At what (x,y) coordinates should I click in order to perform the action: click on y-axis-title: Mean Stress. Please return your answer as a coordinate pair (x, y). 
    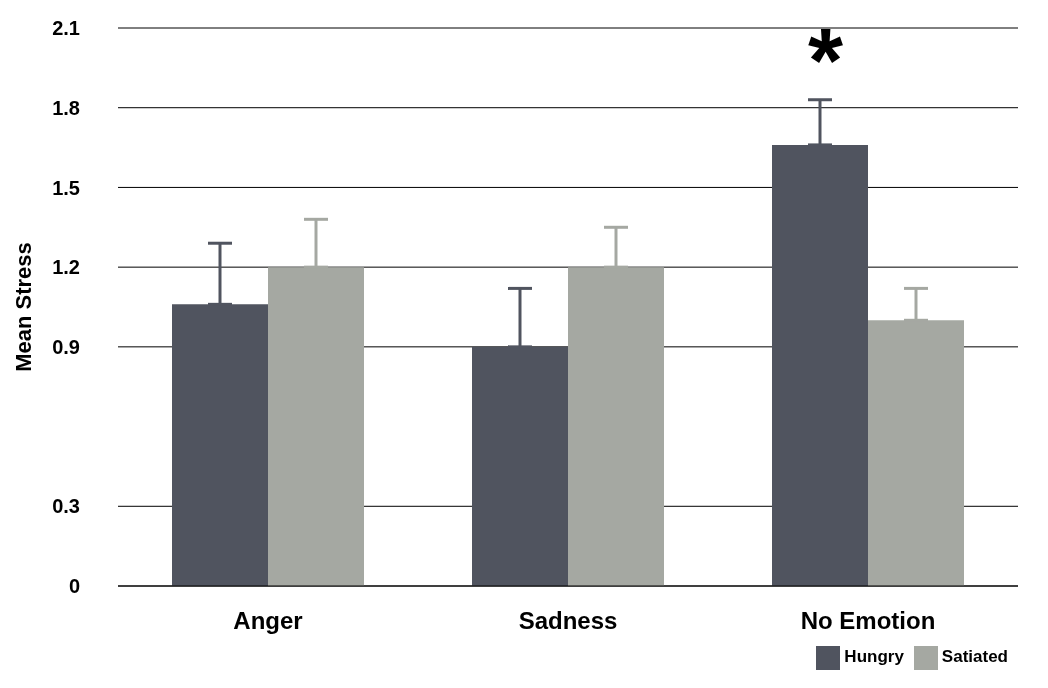
    Looking at the image, I should click on (23, 307).